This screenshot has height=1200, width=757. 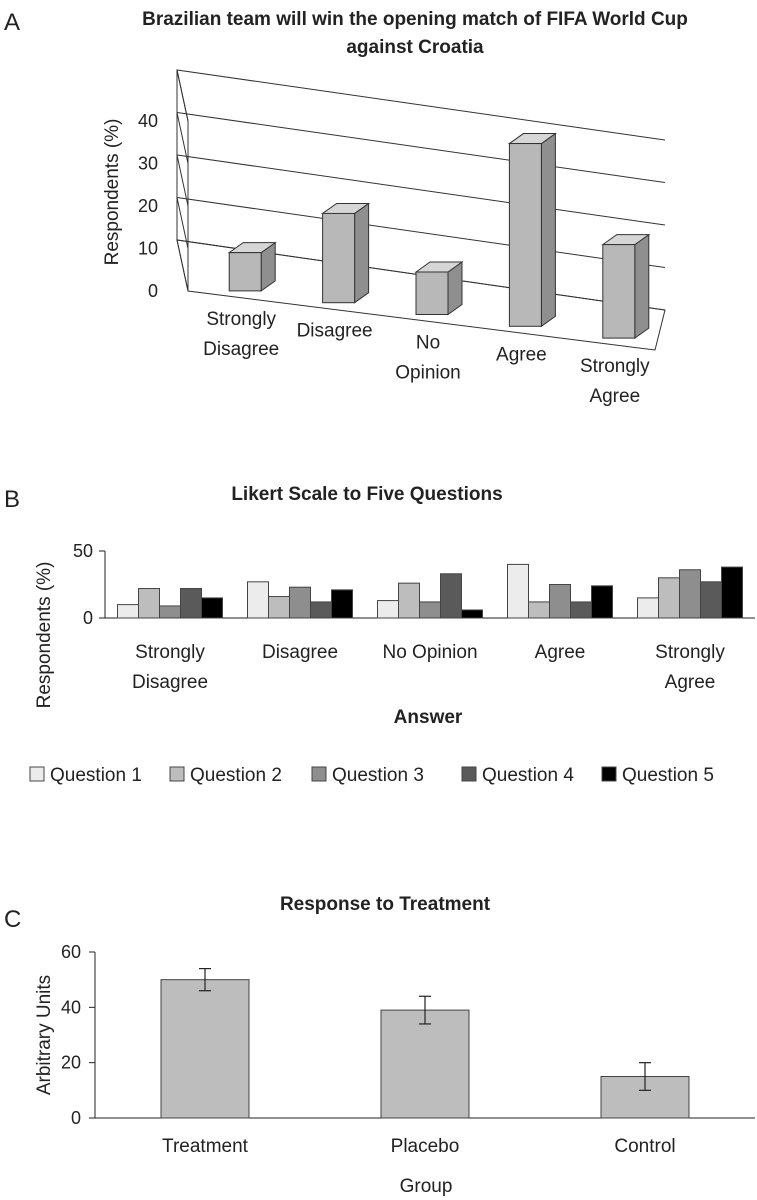 What do you see at coordinates (385, 904) in the screenshot?
I see `chart-c-title: Response to Treatment` at bounding box center [385, 904].